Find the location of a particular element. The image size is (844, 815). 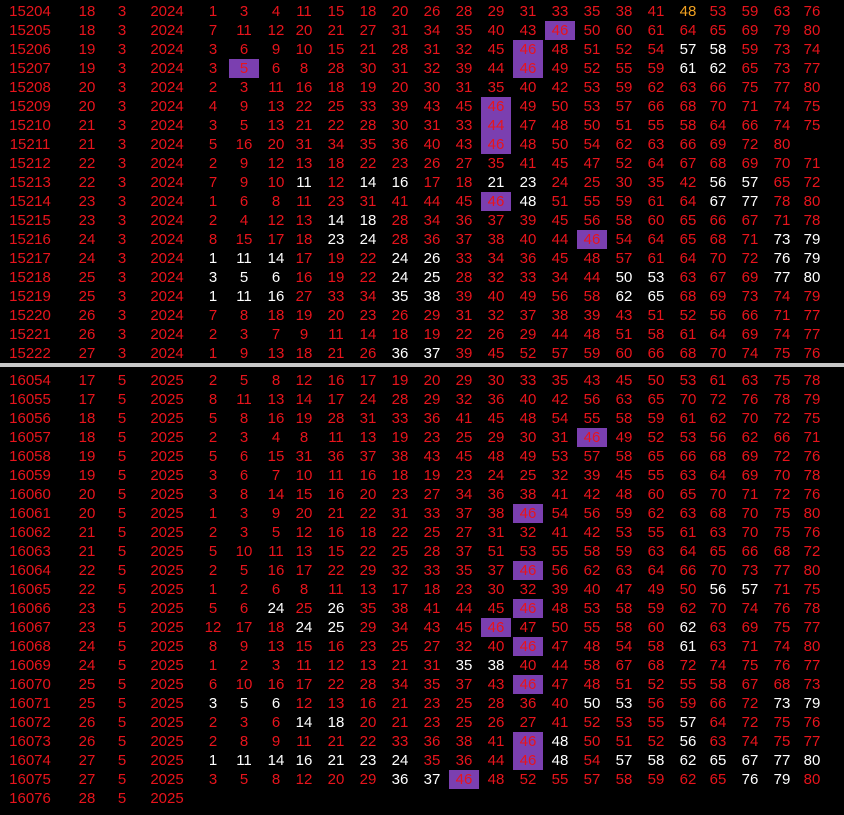

number-cell: 14 is located at coordinates (336, 220).